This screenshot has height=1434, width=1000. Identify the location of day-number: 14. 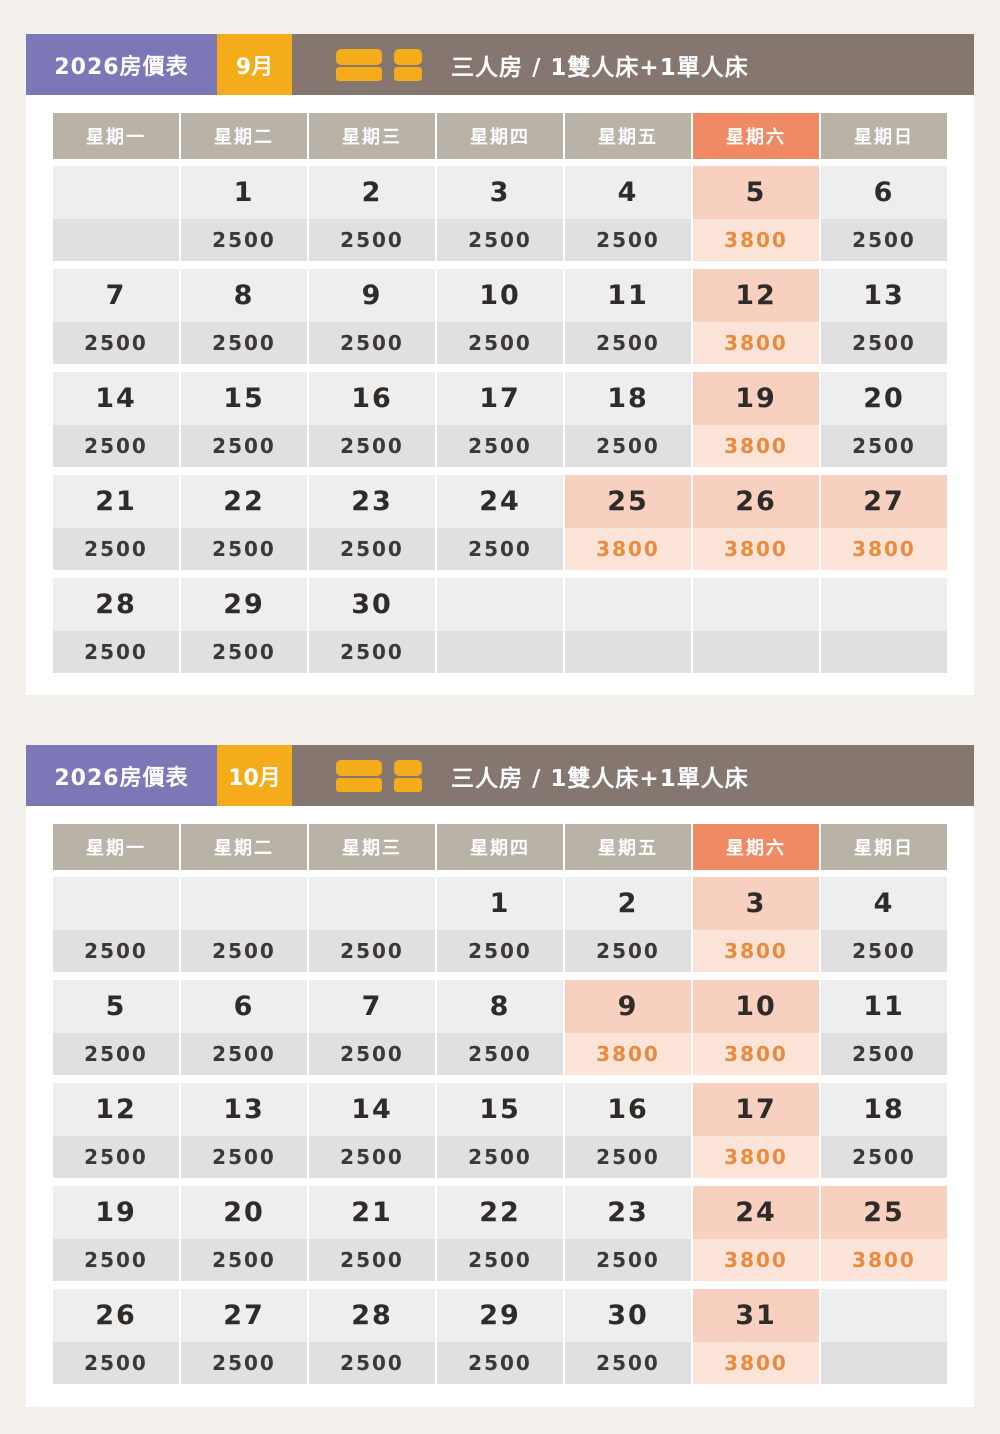
(116, 398).